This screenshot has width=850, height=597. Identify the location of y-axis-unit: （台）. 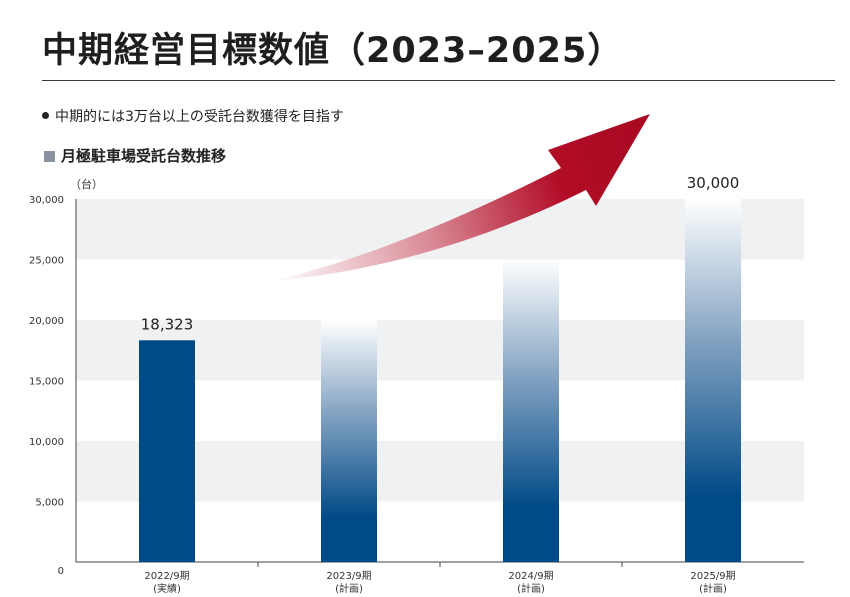
(86, 184).